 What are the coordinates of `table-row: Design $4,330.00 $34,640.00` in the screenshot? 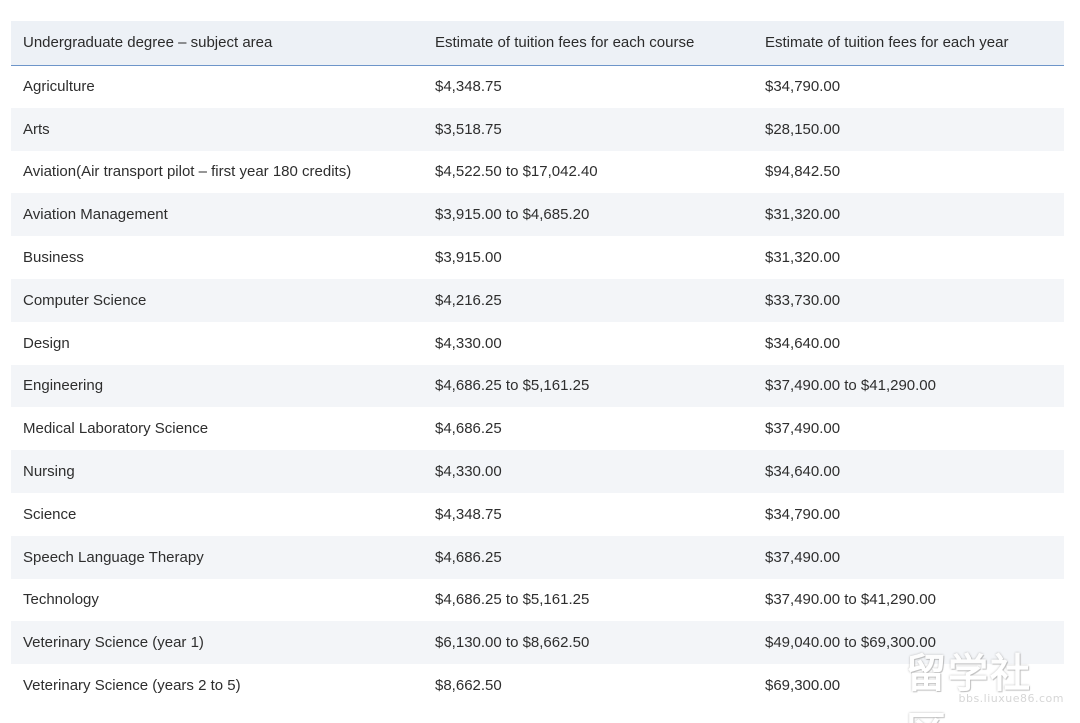 It's located at (537, 343).